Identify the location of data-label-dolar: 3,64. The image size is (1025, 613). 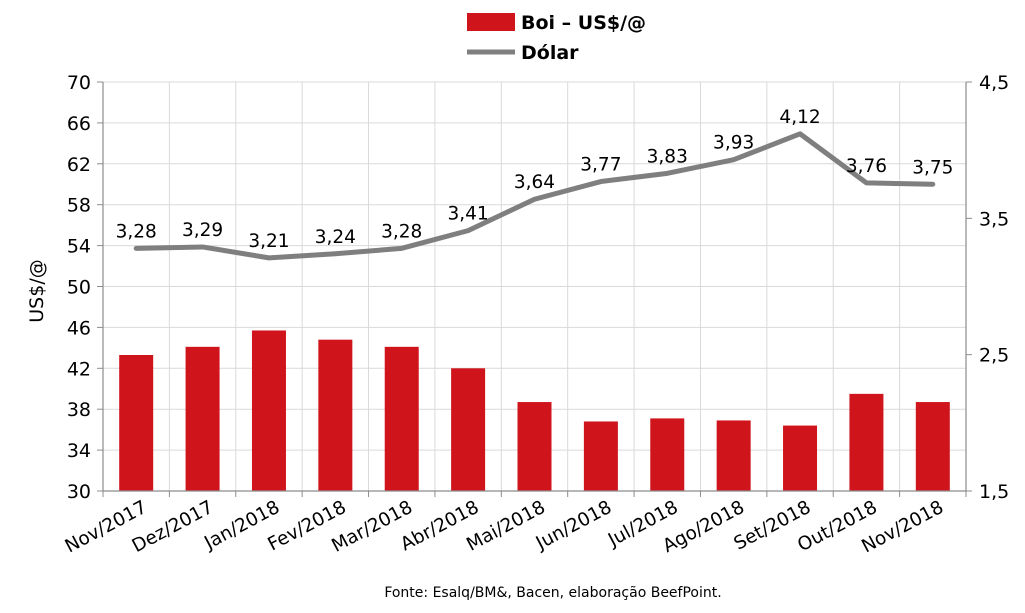
(534, 182).